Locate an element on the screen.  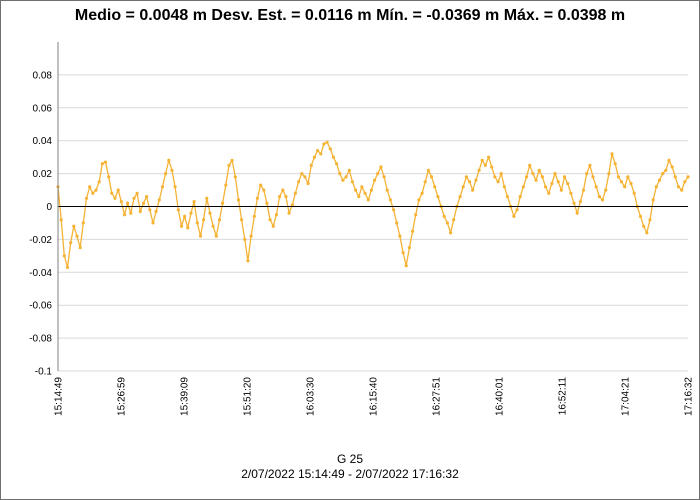
y-tick-label: 0 is located at coordinates (49, 207).